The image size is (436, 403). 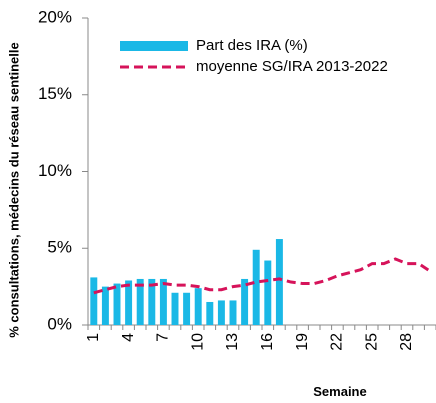 I want to click on y-tick-label: 15%, so click(x=55, y=93).